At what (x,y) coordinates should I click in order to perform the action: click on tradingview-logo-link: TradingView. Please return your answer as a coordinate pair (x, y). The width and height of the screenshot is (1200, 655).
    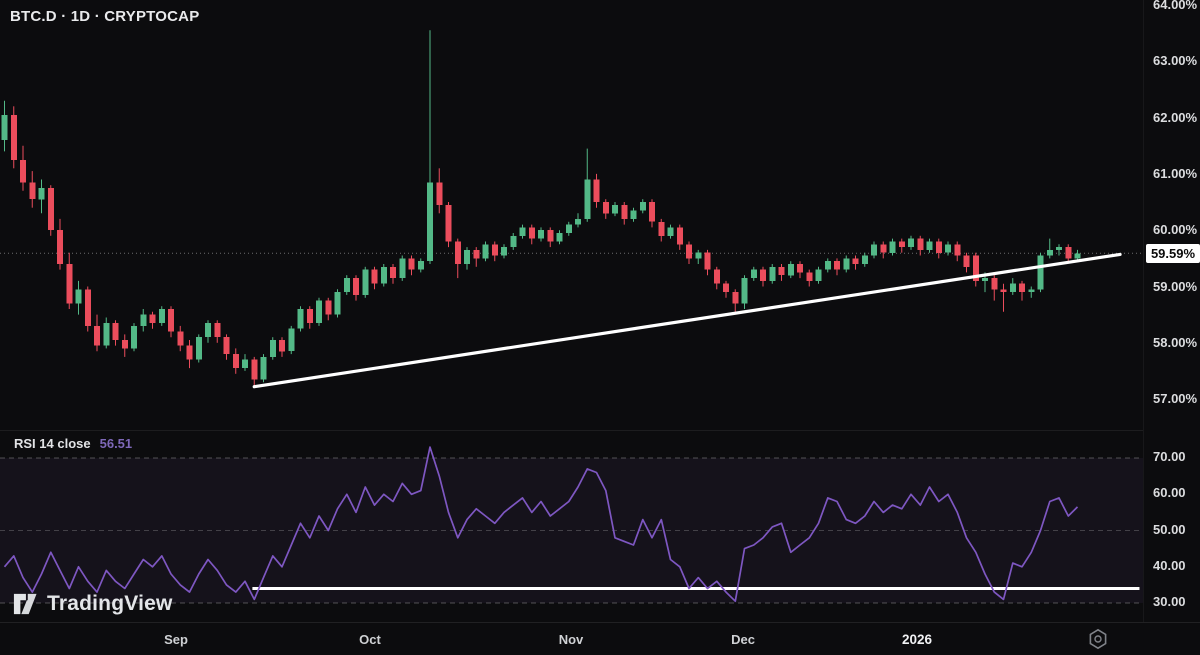
    Looking at the image, I should click on (92, 604).